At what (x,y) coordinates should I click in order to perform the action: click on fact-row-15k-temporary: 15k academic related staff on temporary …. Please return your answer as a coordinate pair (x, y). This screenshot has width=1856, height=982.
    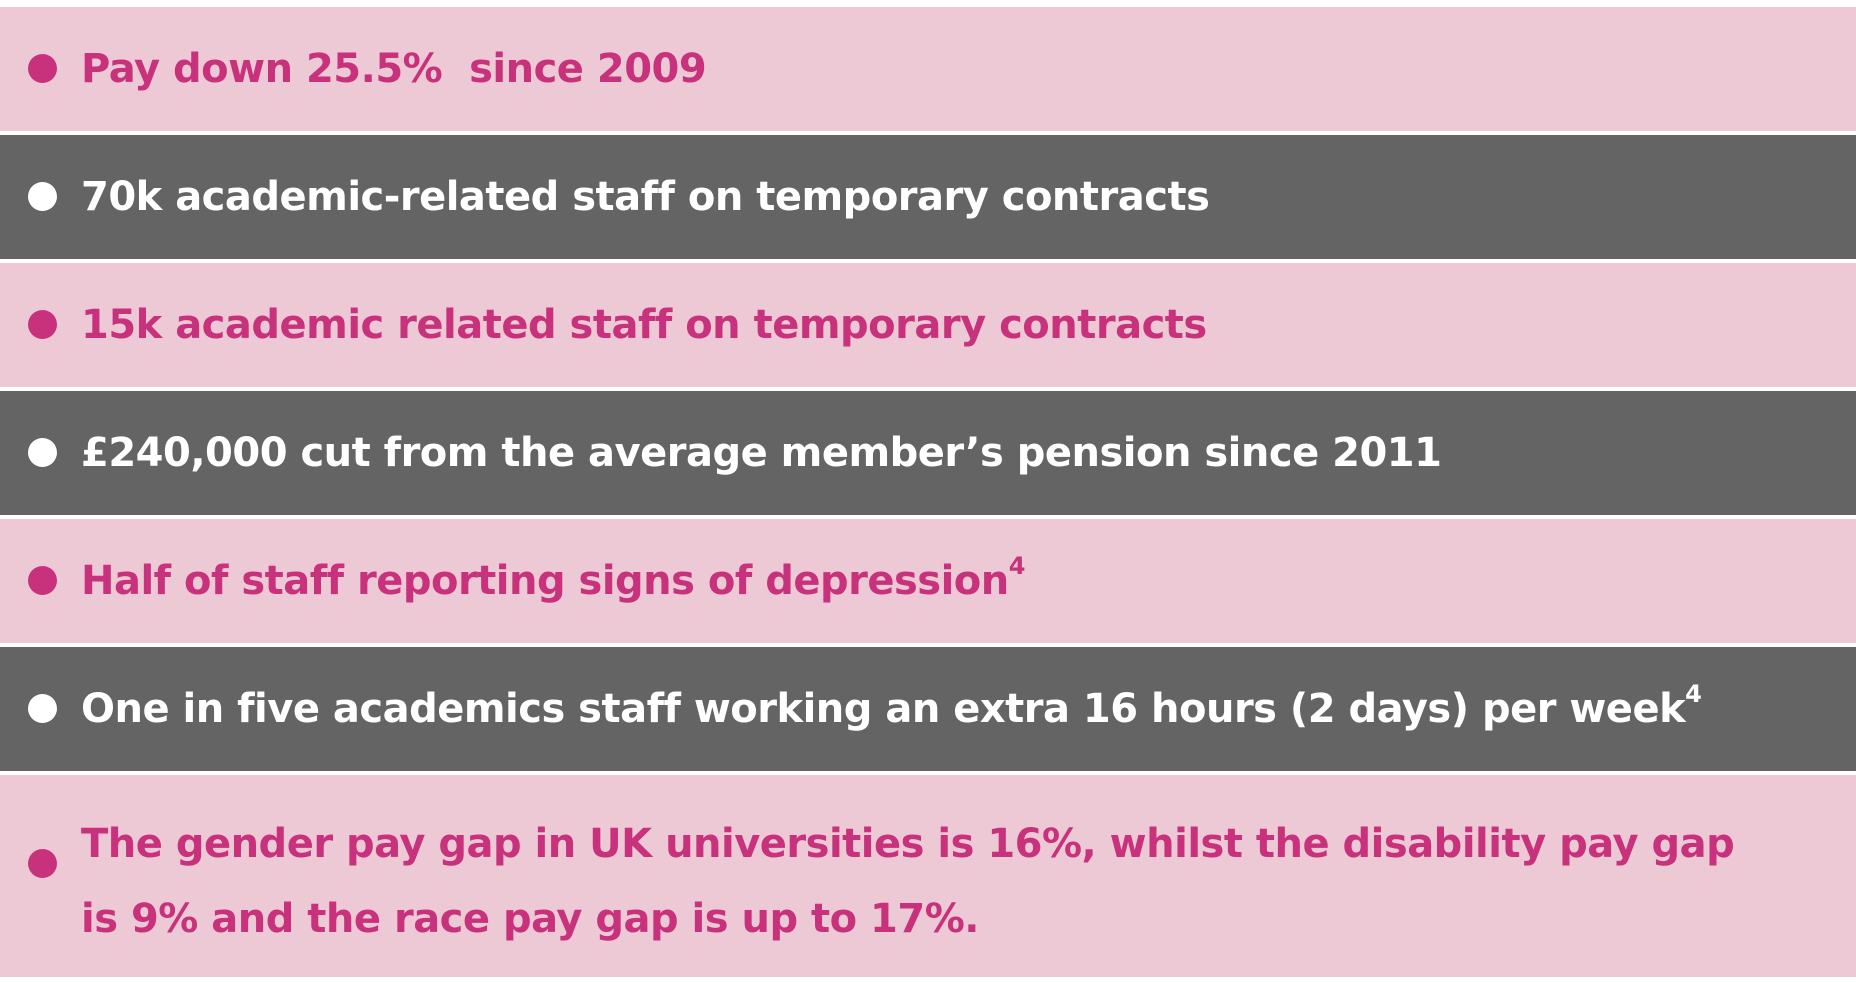
    Looking at the image, I should click on (928, 325).